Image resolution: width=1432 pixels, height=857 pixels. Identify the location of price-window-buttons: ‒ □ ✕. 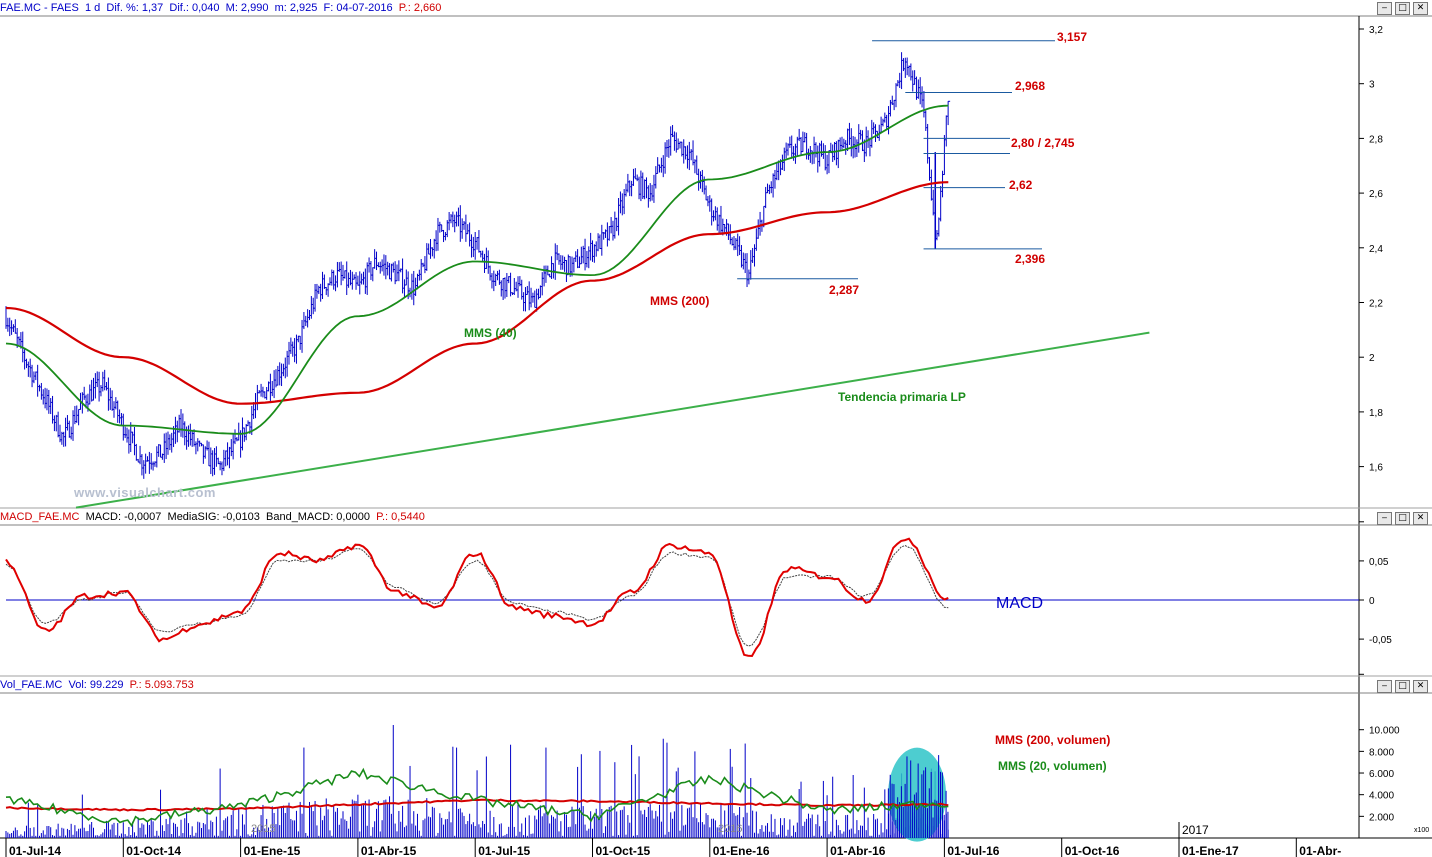
(1402, 8).